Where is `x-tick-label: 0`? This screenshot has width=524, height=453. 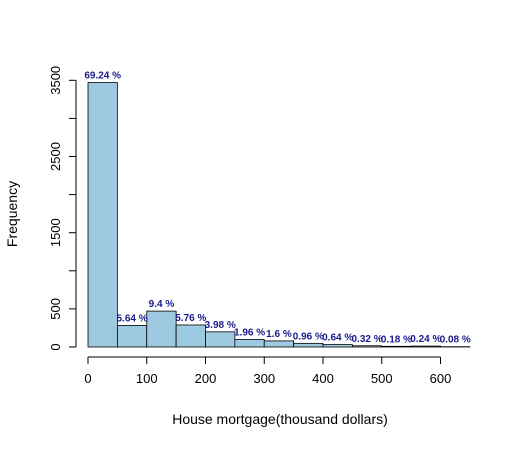 x-tick-label: 0 is located at coordinates (87, 378).